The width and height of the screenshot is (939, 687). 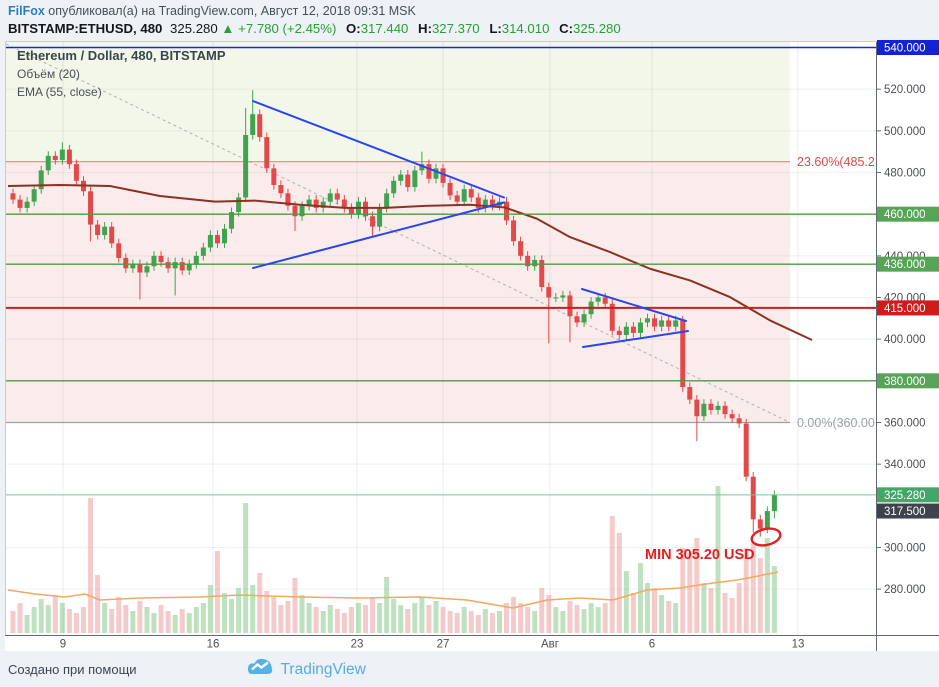 I want to click on y-tick-label: 500.000, so click(x=905, y=132).